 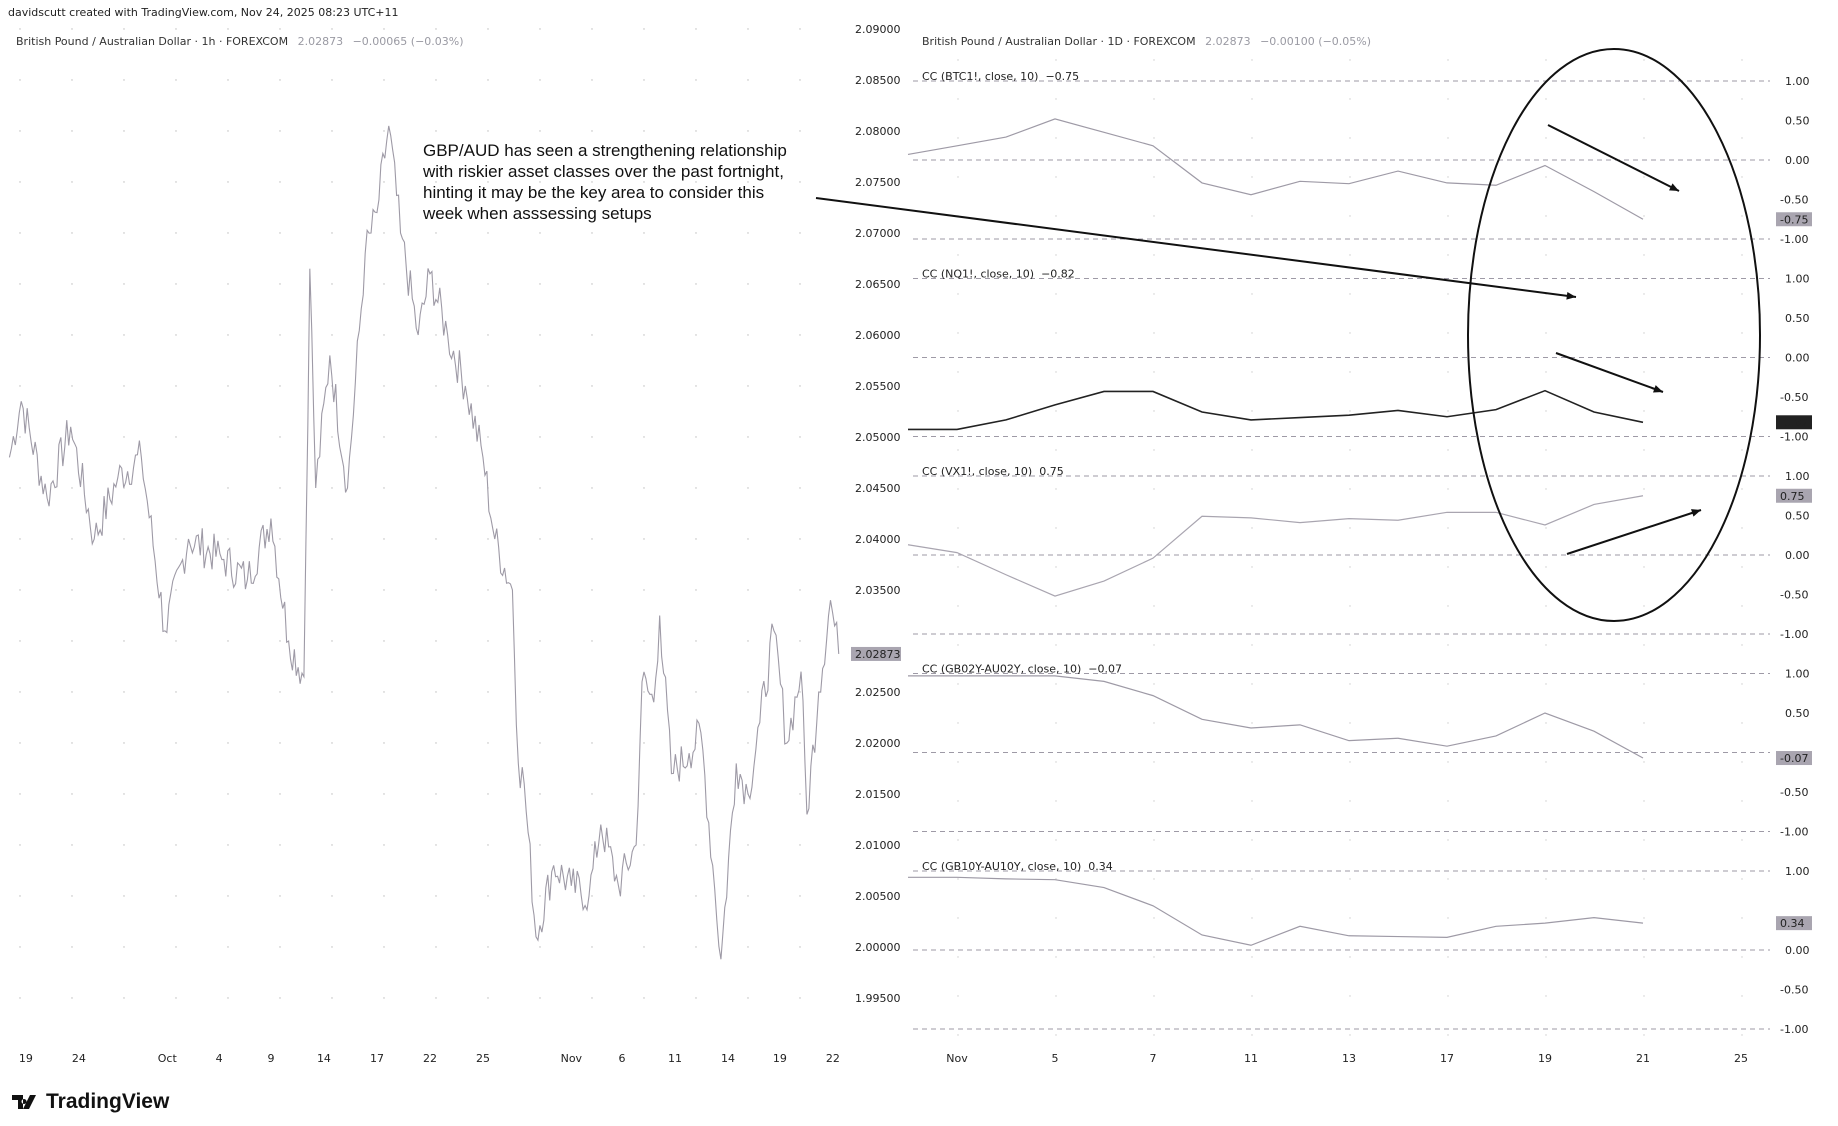 What do you see at coordinates (1613, 158) in the screenshot?
I see `arrow-icon` at bounding box center [1613, 158].